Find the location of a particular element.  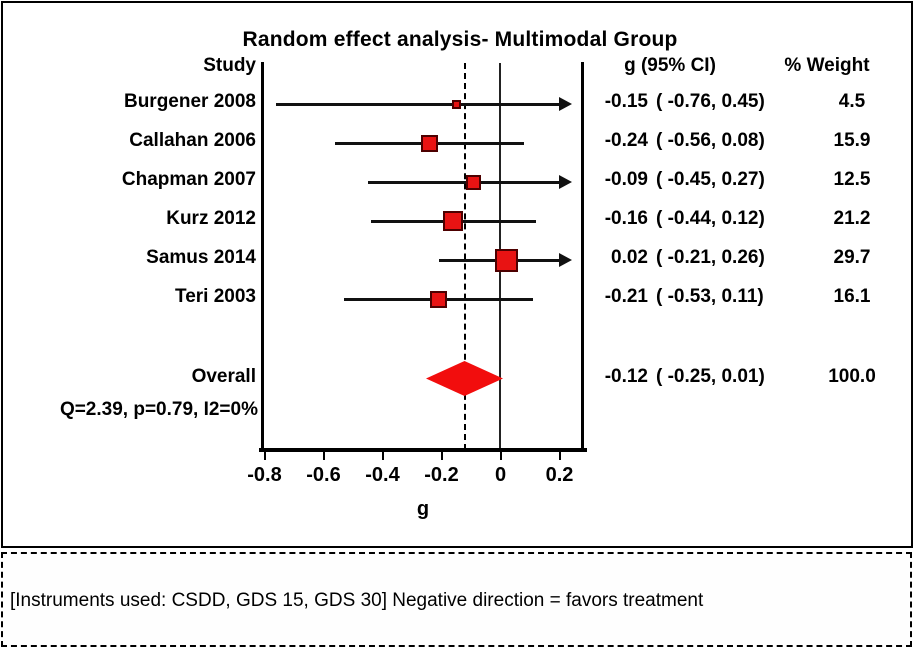

study-label: Chapman 2007 is located at coordinates (188, 179).